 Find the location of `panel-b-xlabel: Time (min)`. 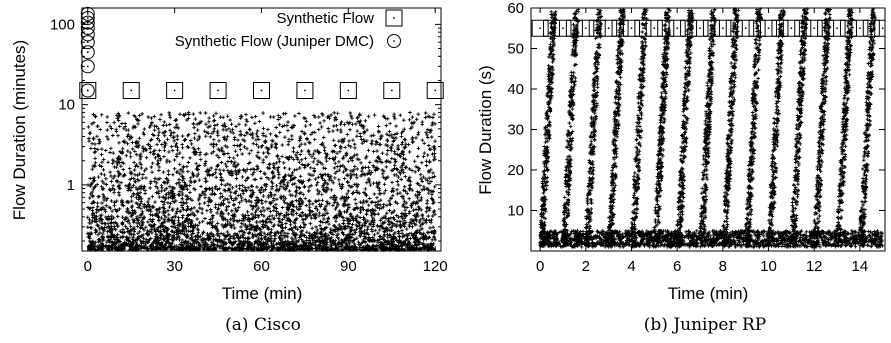

panel-b-xlabel: Time (min) is located at coordinates (708, 293).